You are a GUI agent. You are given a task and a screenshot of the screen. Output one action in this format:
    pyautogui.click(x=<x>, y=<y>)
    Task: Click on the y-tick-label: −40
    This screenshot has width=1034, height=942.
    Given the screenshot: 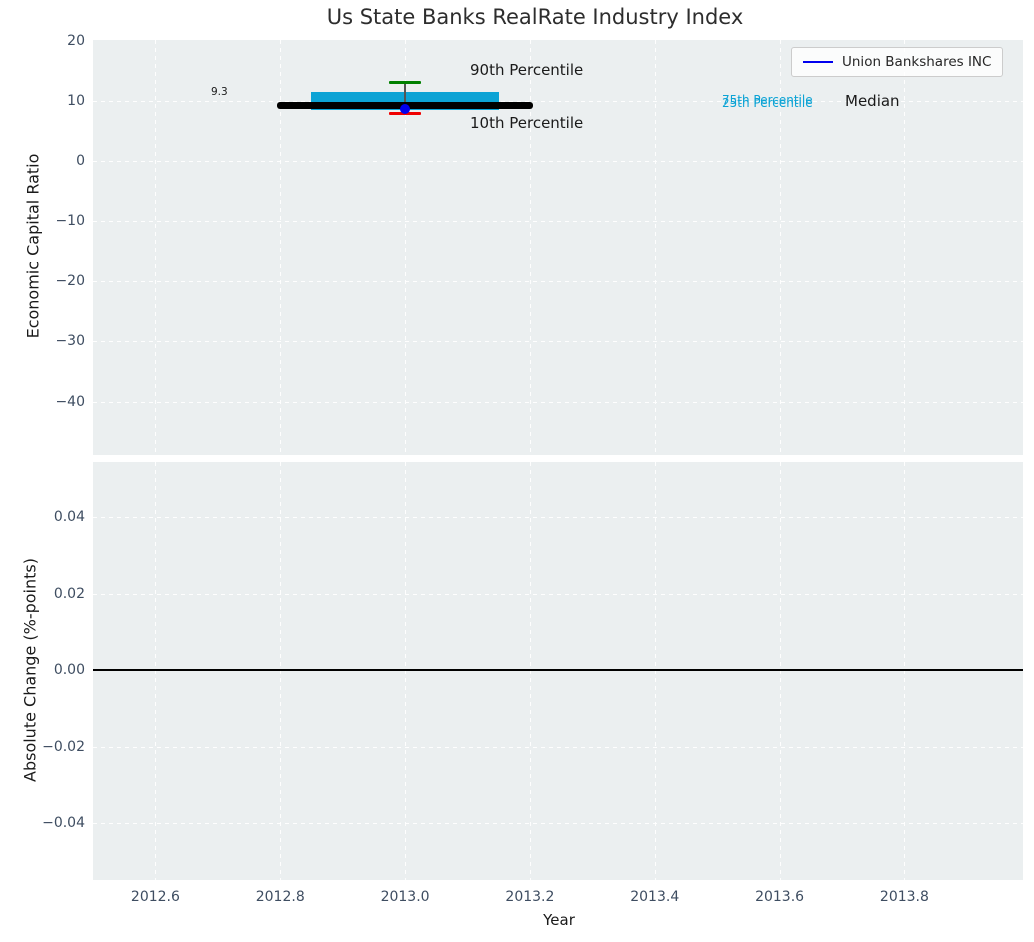 What is the action you would take?
    pyautogui.click(x=70, y=401)
    